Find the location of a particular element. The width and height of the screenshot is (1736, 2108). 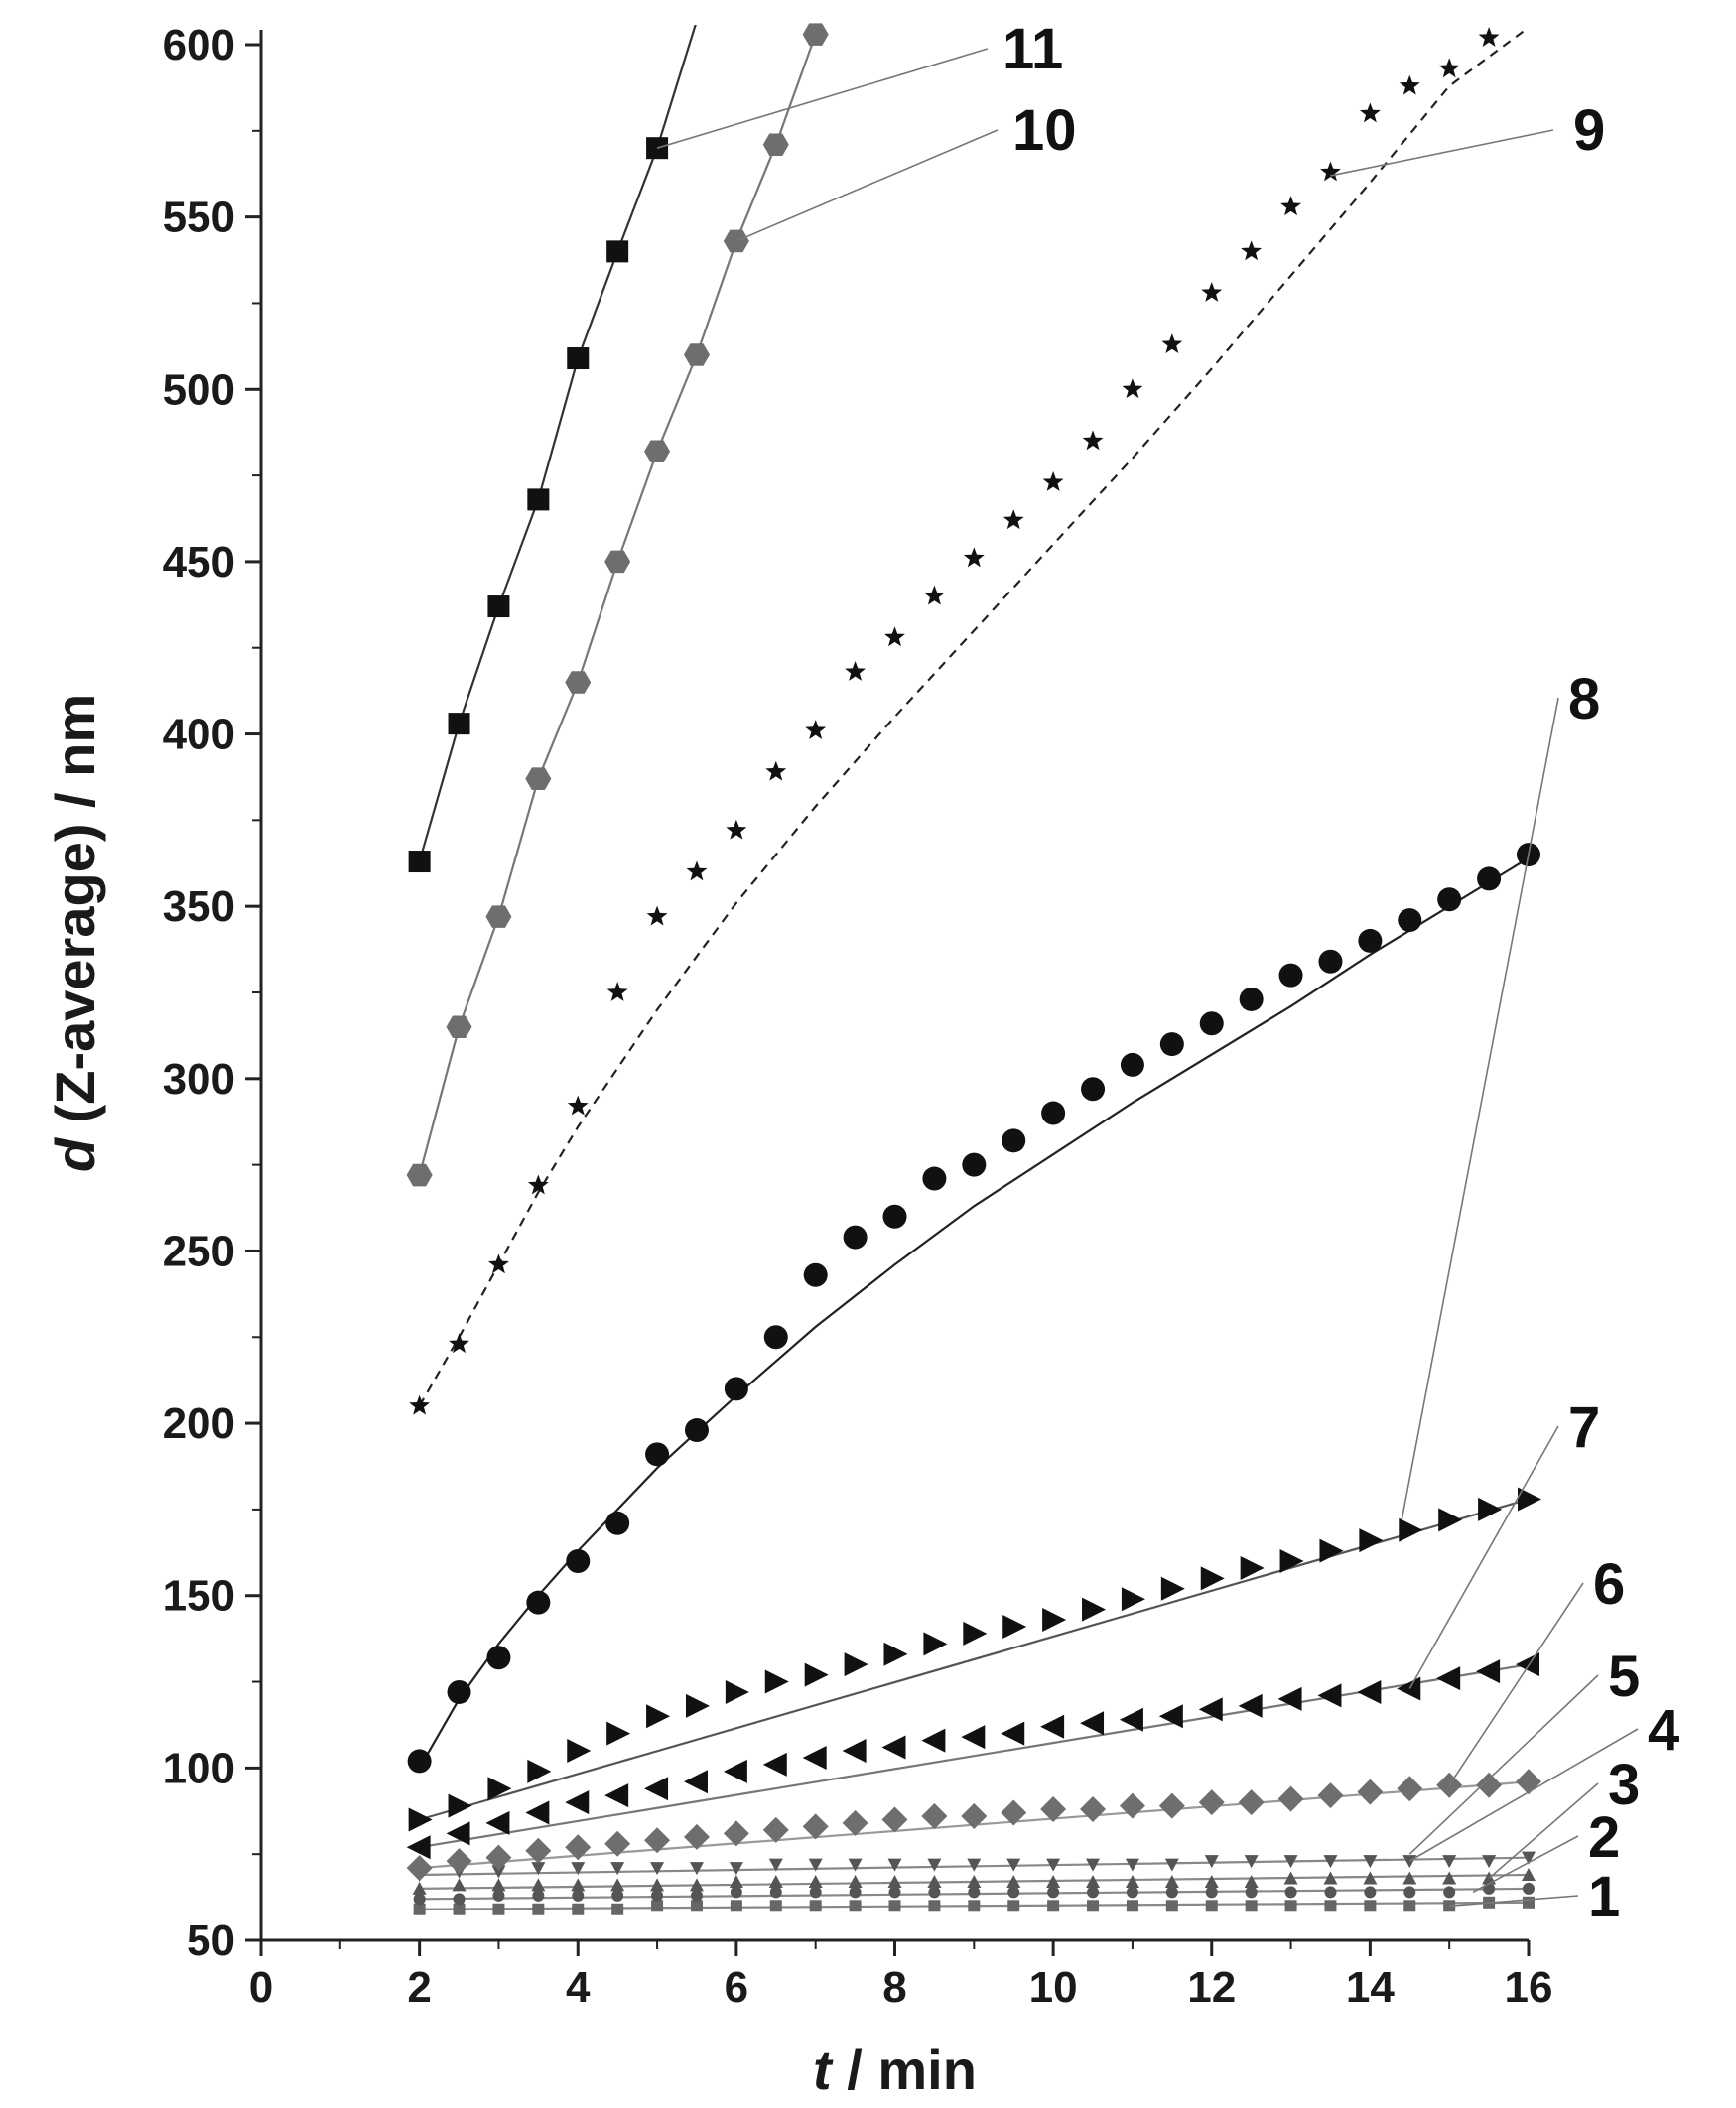

series-8-label: 8 is located at coordinates (1584, 699).